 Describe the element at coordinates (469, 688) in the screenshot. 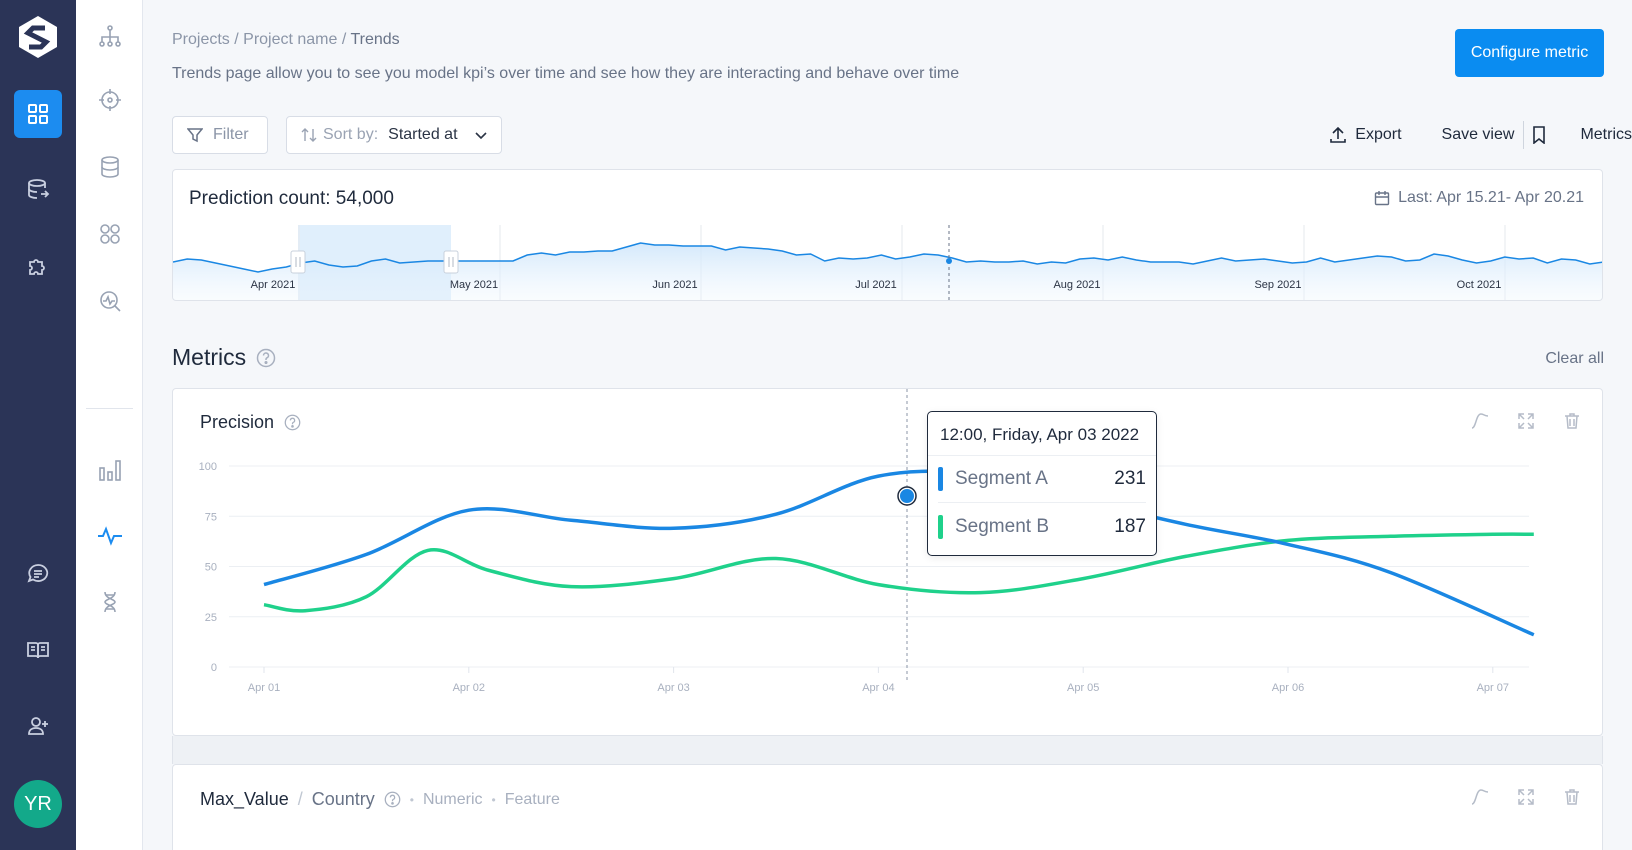

I see `x-tick-label: Apr 02` at that location.